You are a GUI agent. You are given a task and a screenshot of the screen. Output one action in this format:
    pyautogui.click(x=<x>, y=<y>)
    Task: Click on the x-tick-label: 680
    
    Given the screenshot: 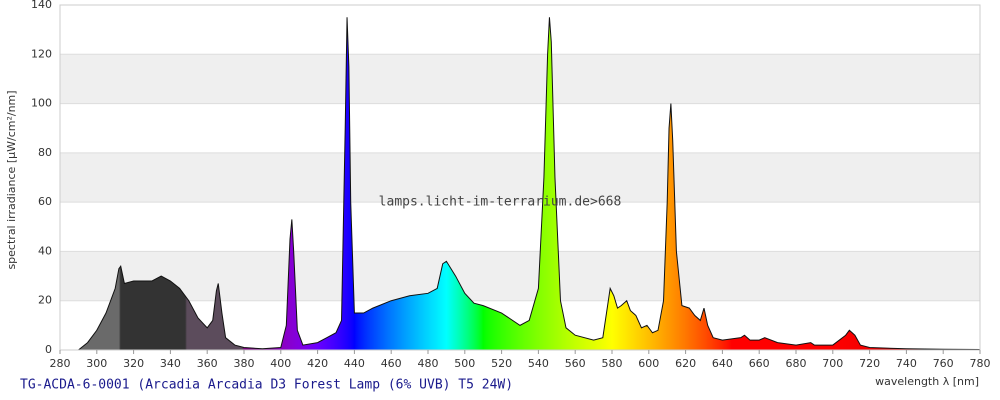 What is the action you would take?
    pyautogui.click(x=796, y=363)
    